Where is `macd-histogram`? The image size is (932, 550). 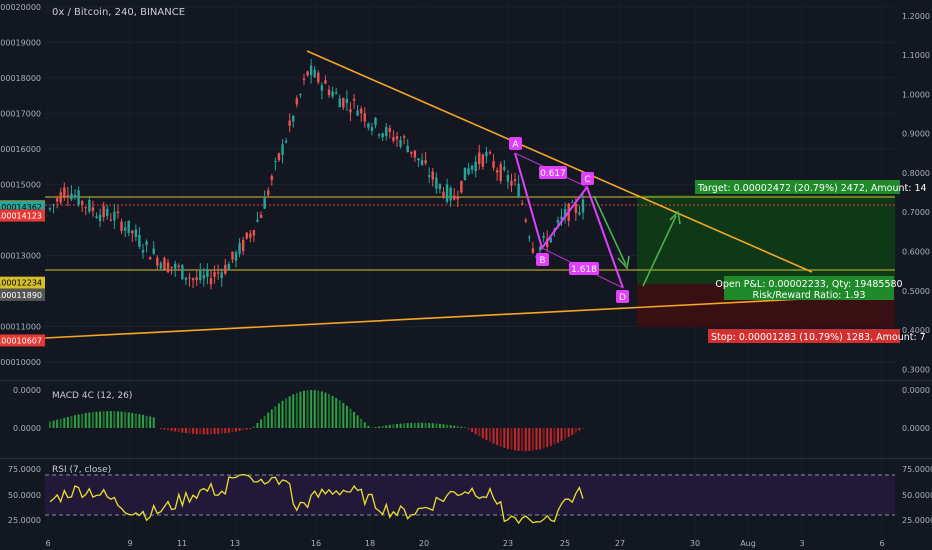 macd-histogram is located at coordinates (316, 421).